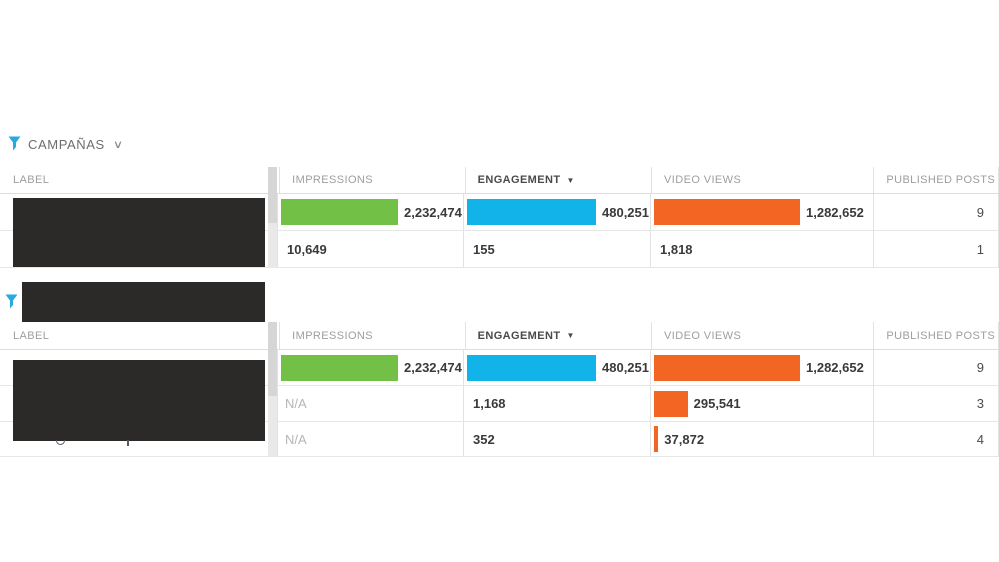 This screenshot has height=562, width=999. I want to click on published-posts-cell: 4, so click(936, 439).